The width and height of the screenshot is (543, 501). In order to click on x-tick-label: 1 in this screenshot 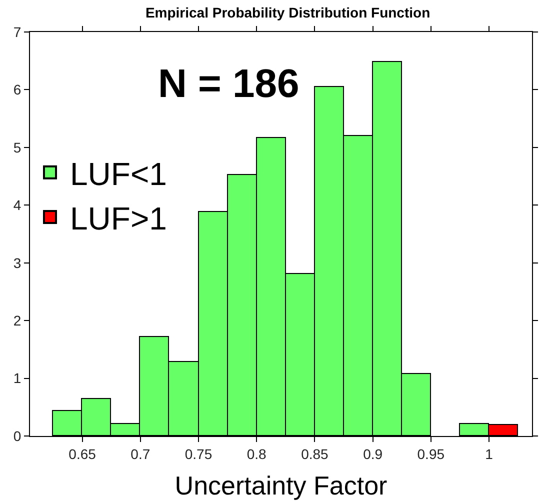, I will do `click(489, 454)`.